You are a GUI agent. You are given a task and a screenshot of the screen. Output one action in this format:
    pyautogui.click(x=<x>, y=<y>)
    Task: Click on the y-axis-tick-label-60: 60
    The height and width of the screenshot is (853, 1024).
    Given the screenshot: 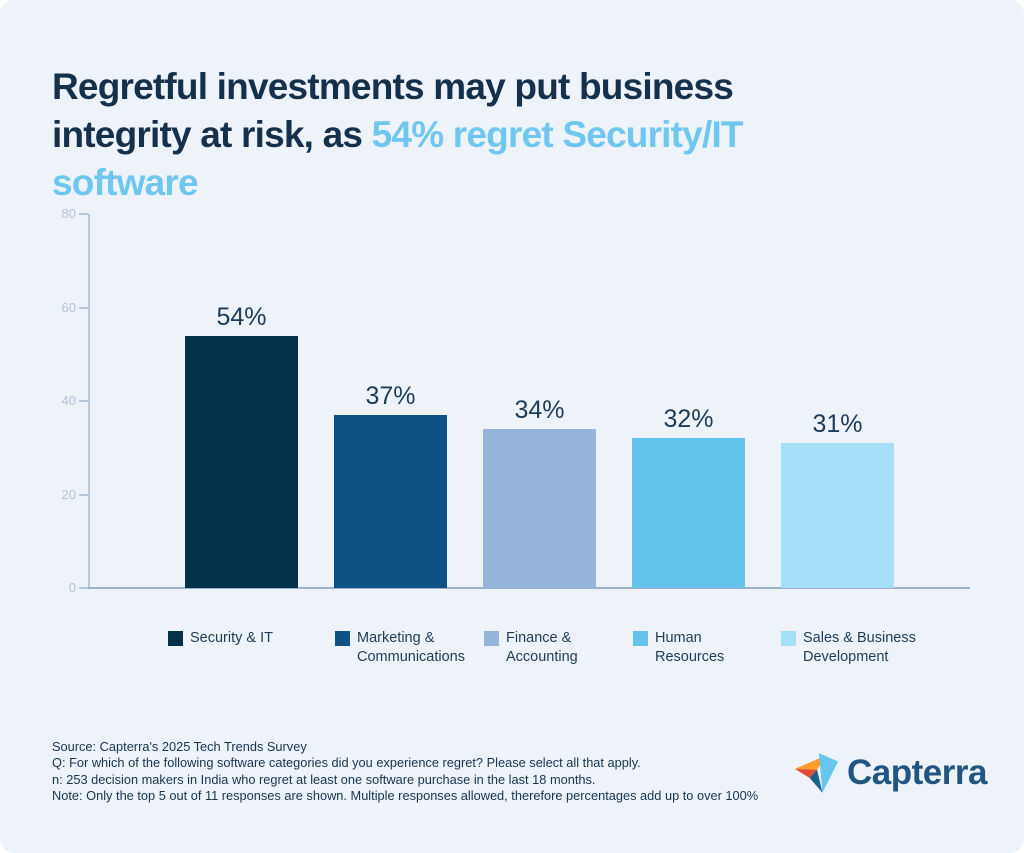 What is the action you would take?
    pyautogui.click(x=68, y=307)
    